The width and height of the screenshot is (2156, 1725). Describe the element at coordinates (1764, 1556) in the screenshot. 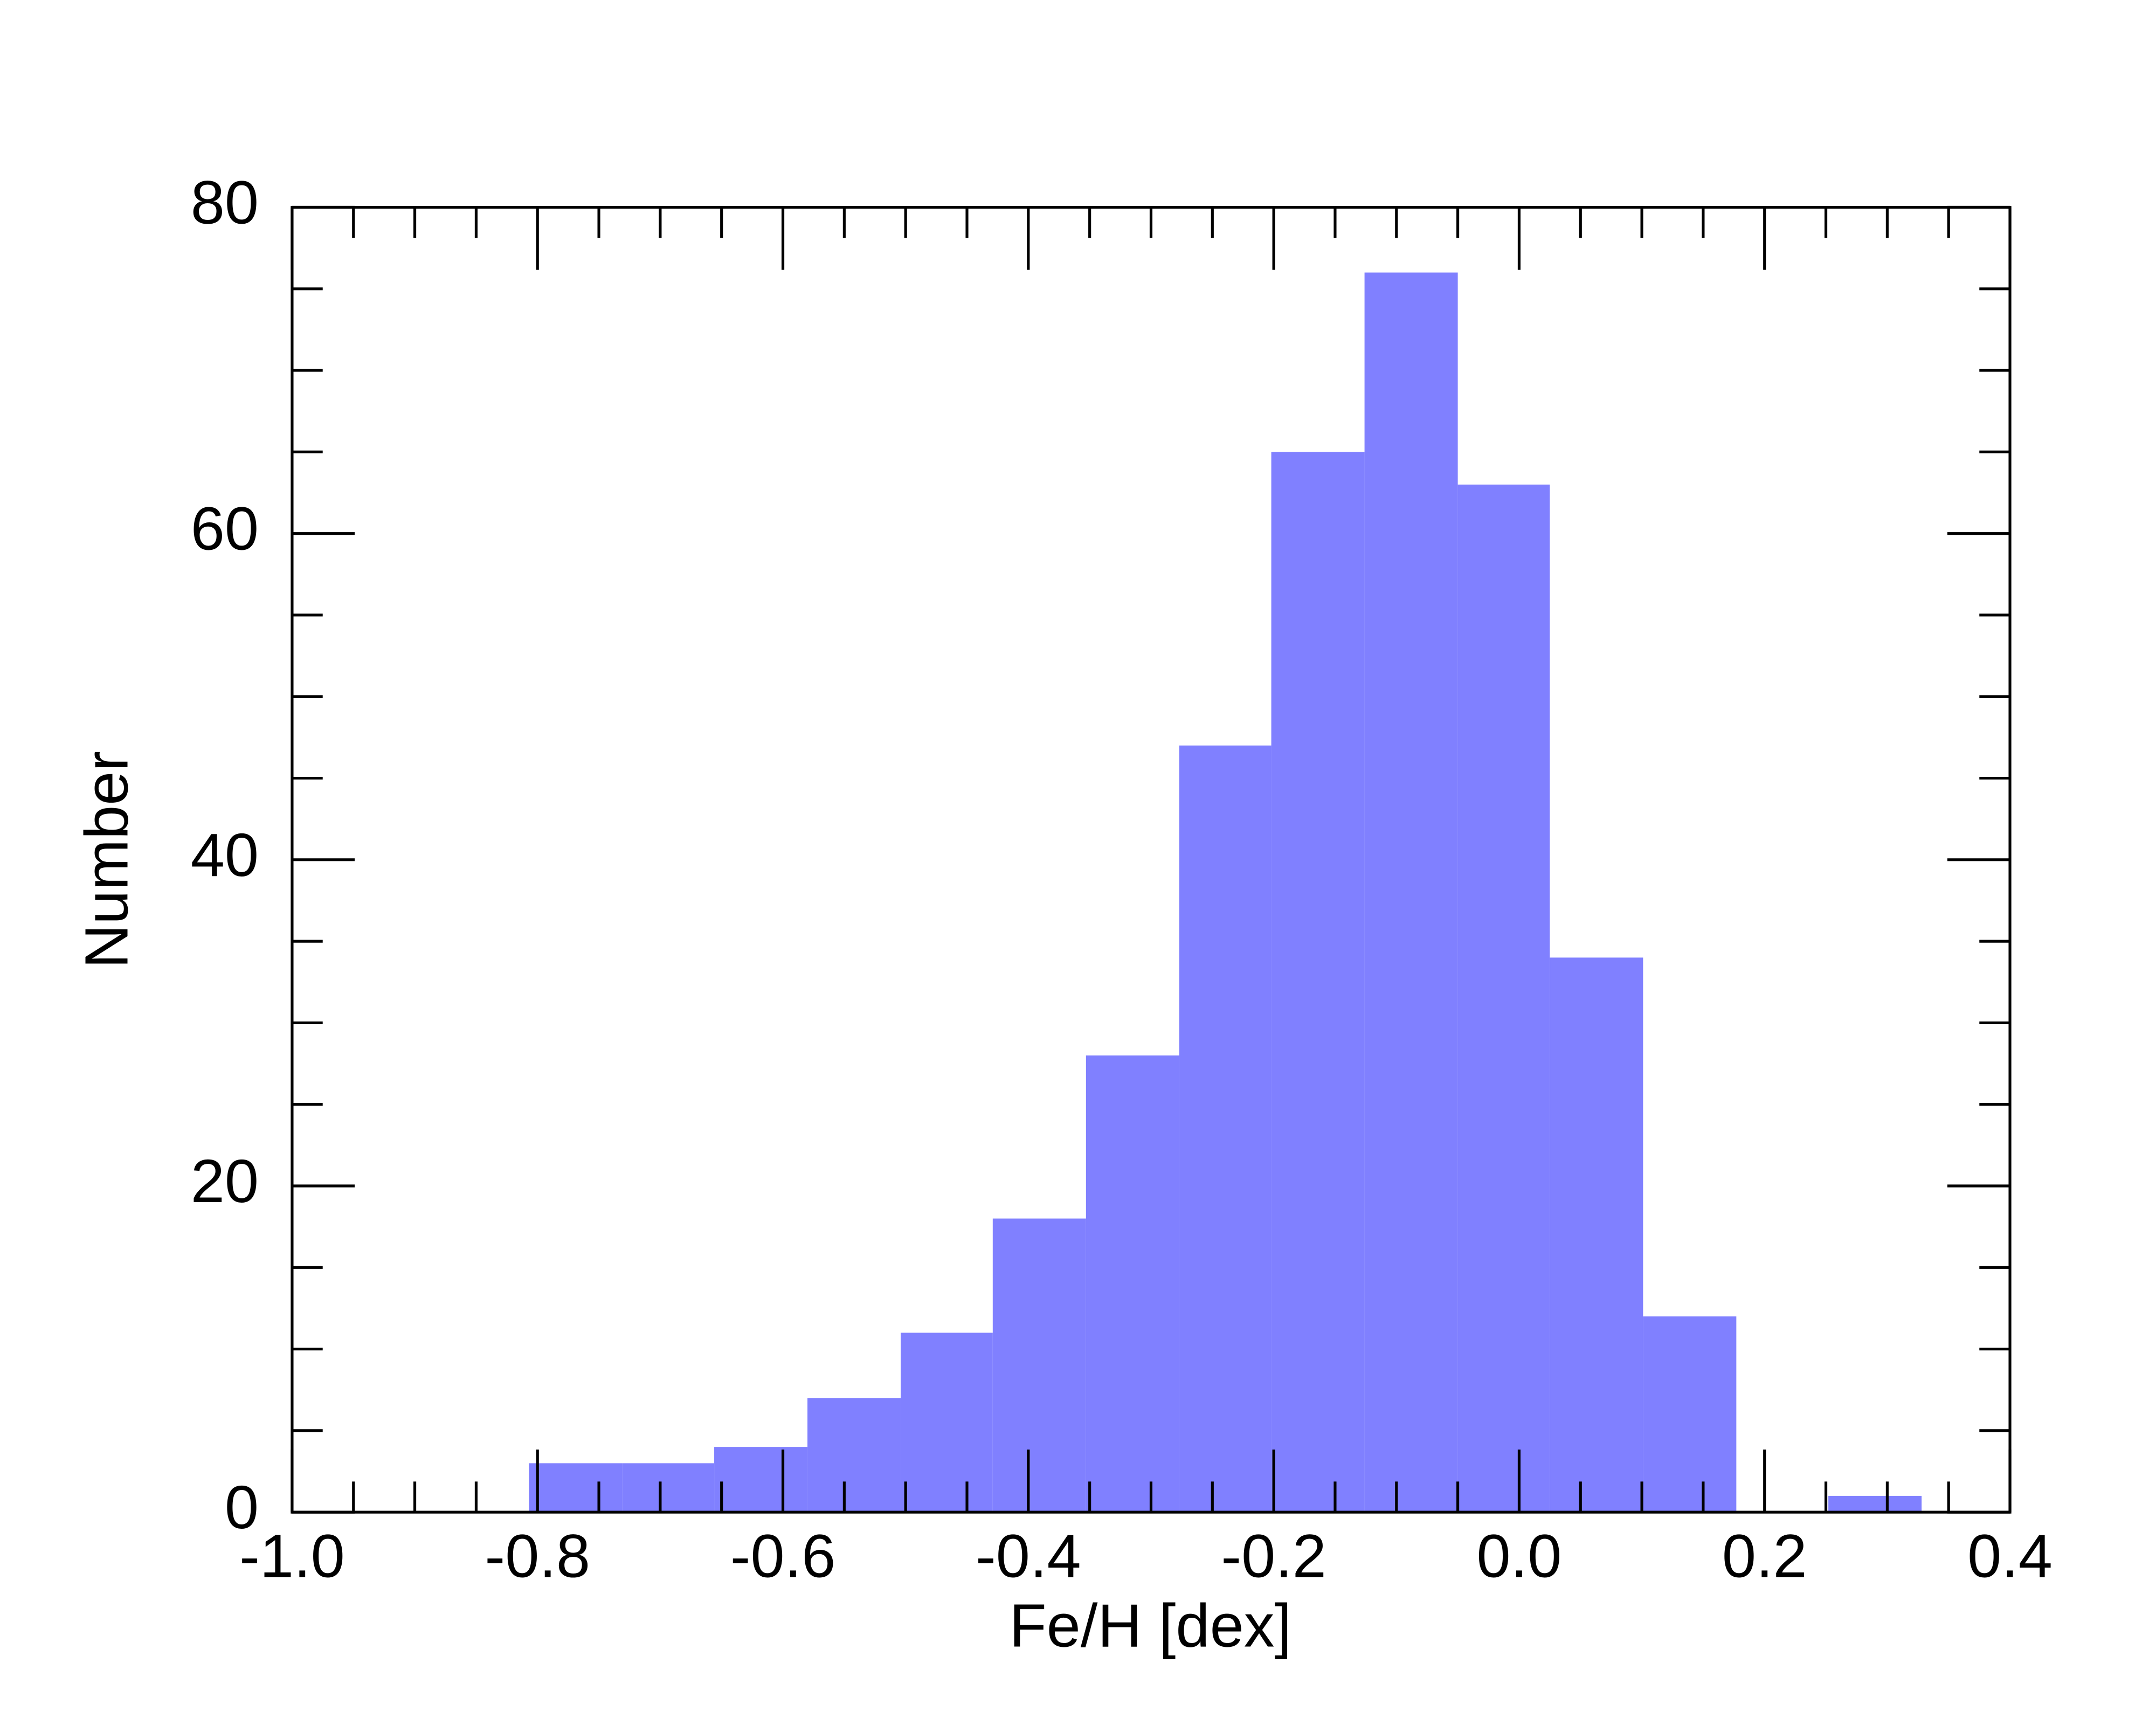

I see `x-tick-label: 0.2` at that location.